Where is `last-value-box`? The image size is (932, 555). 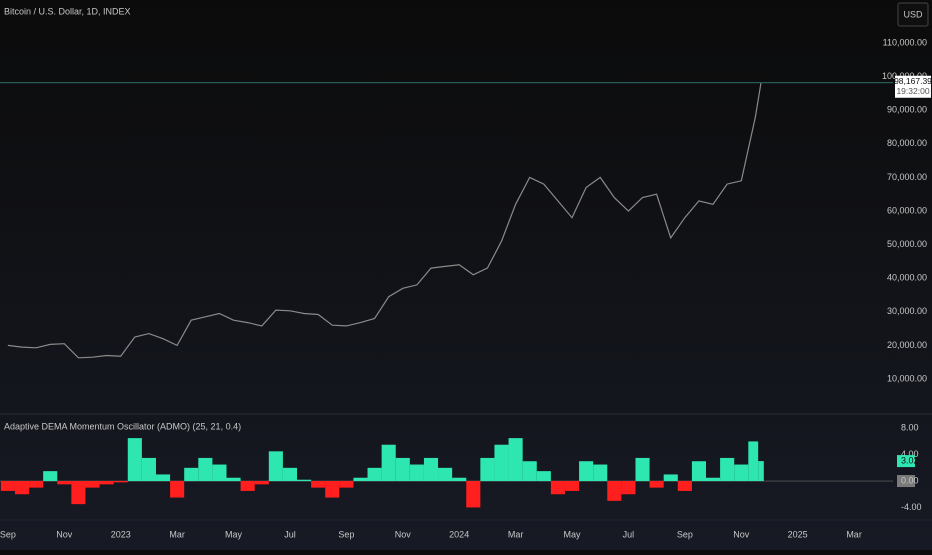
last-value-box is located at coordinates (906, 461).